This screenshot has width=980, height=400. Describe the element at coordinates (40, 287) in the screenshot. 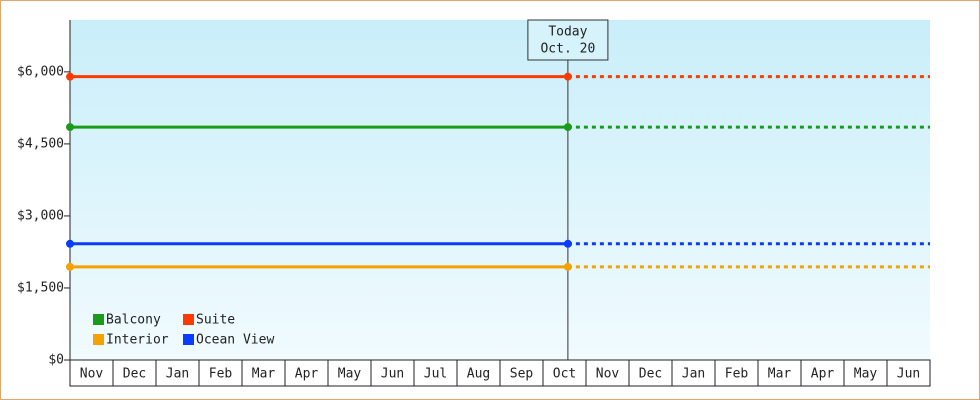

I see `y-tick-label: $1,500` at that location.